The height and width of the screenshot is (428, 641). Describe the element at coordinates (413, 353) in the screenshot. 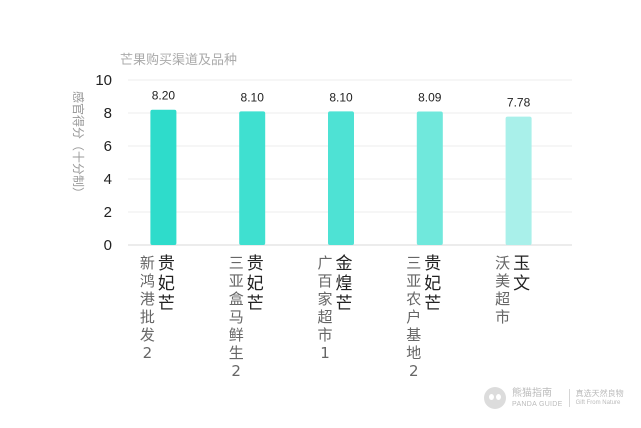

I see `category-channel-char: 地` at that location.